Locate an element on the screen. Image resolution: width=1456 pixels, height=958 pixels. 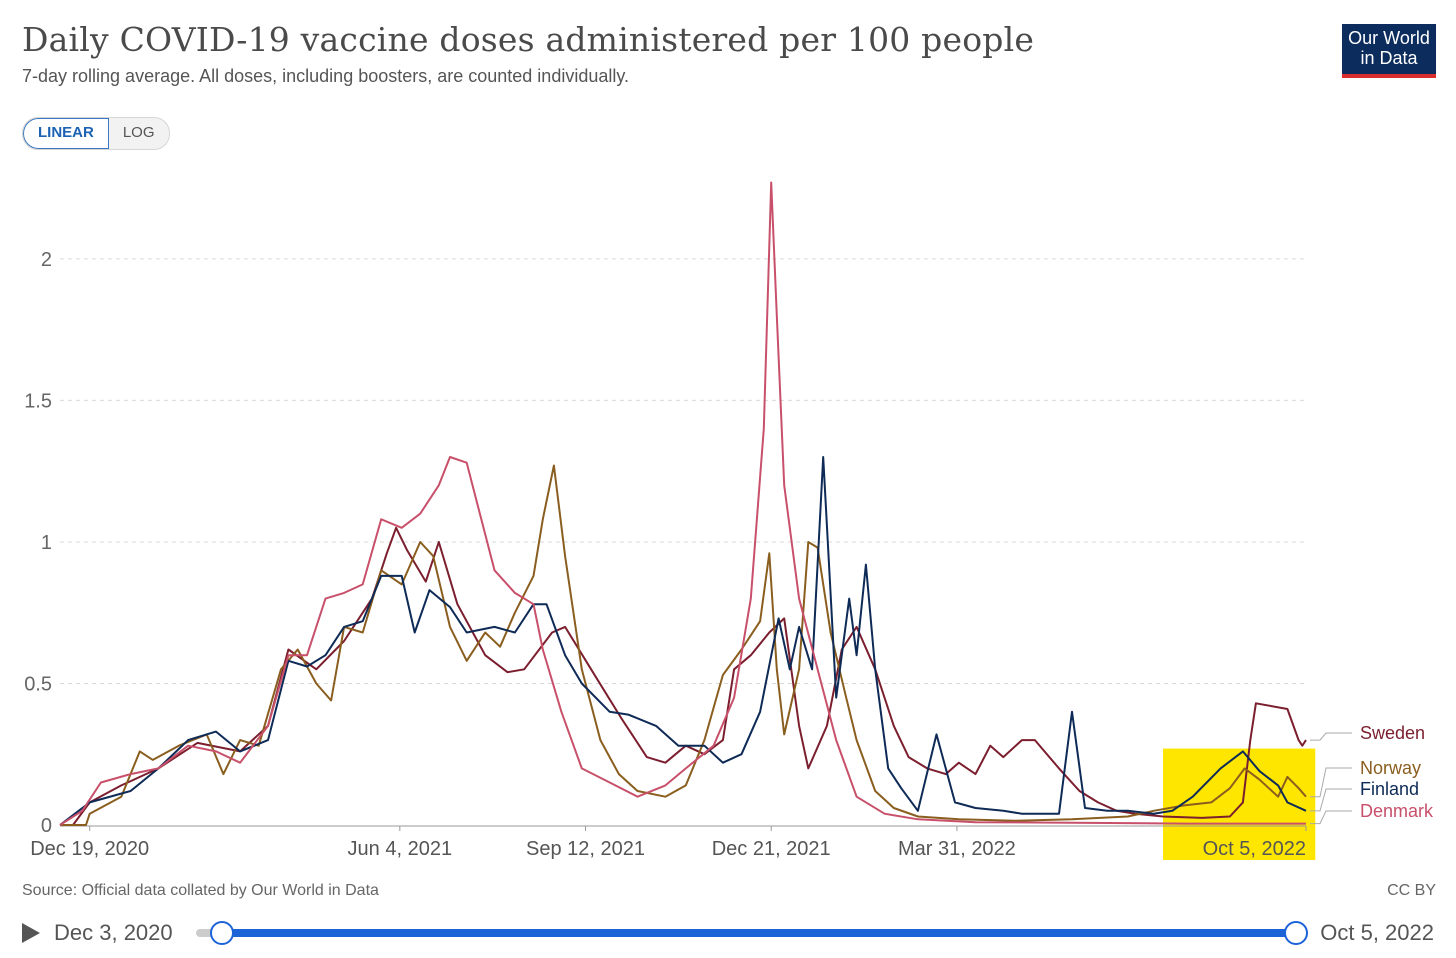
license-link: CC BY is located at coordinates (1411, 890).